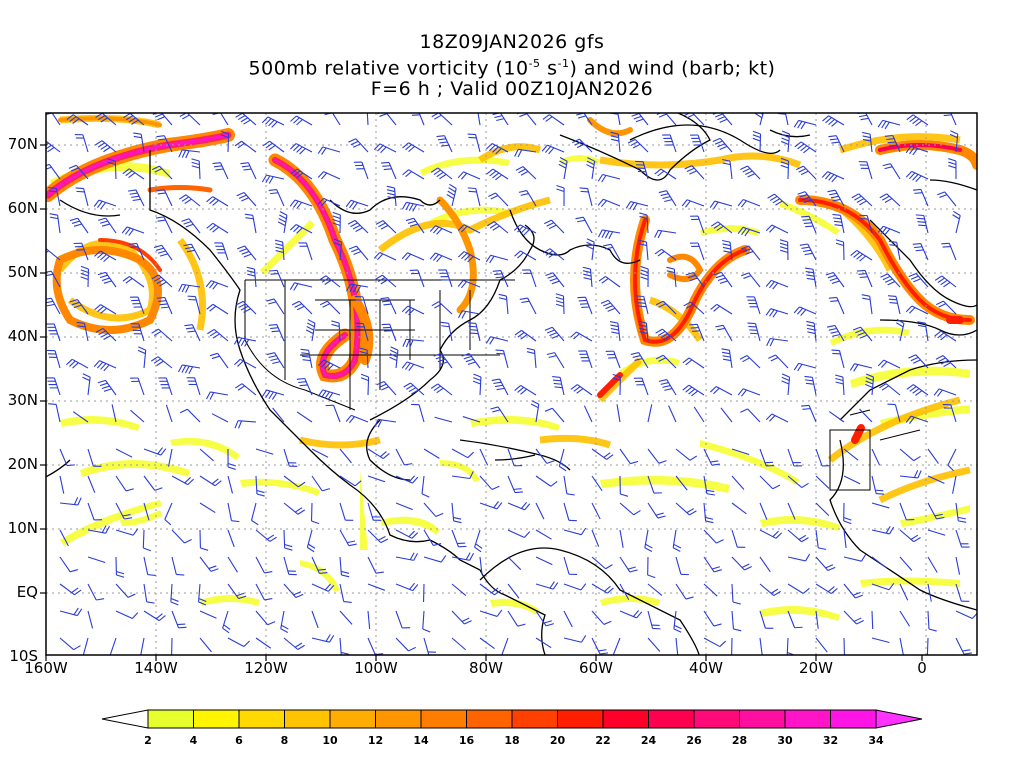 The width and height of the screenshot is (1024, 768). Describe the element at coordinates (785, 740) in the screenshot. I see `colorbar-label: 30` at that location.